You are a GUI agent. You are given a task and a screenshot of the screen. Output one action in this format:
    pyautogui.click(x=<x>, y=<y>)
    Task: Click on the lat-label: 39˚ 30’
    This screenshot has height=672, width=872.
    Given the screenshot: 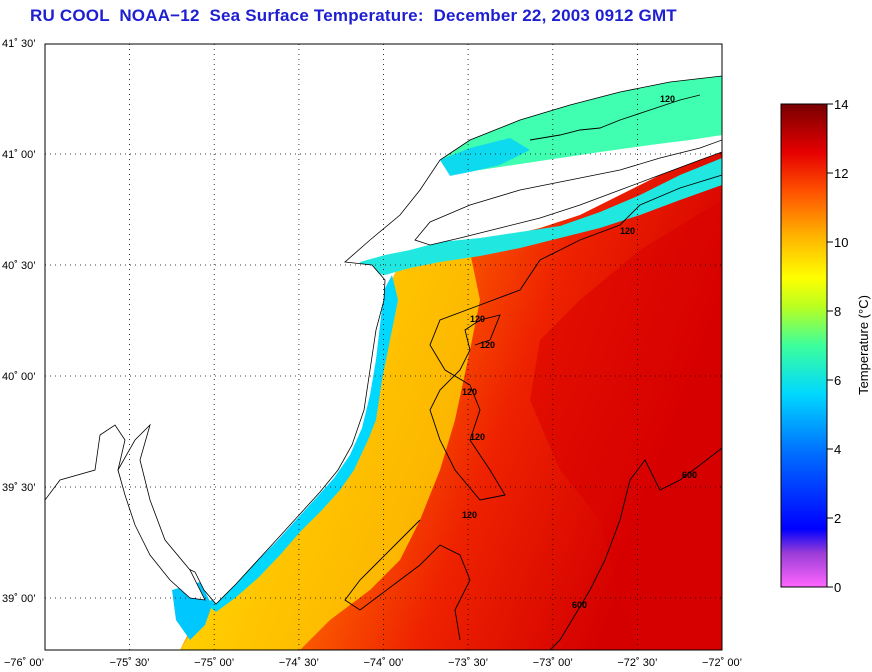 What is the action you would take?
    pyautogui.click(x=19, y=488)
    